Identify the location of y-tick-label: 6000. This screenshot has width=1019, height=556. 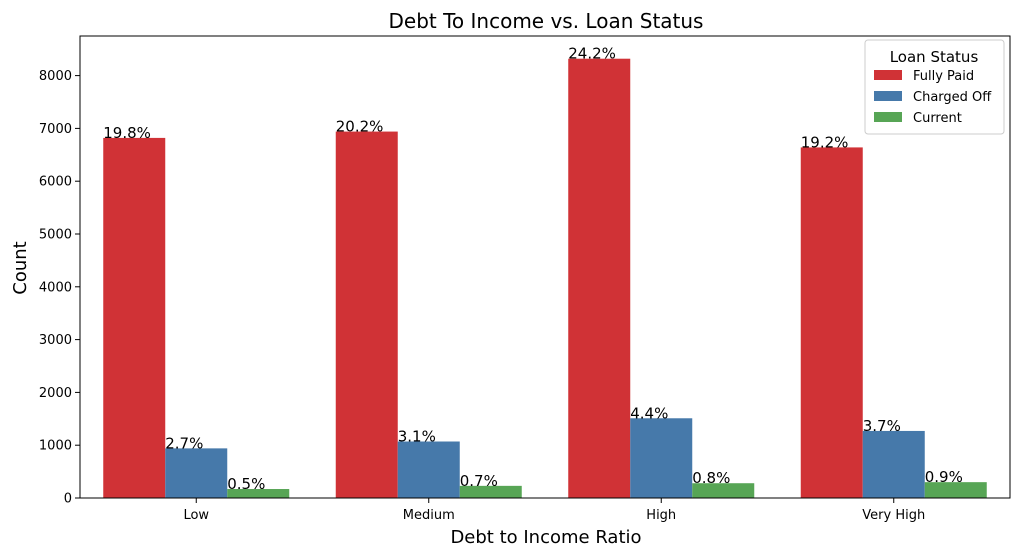
(55, 182).